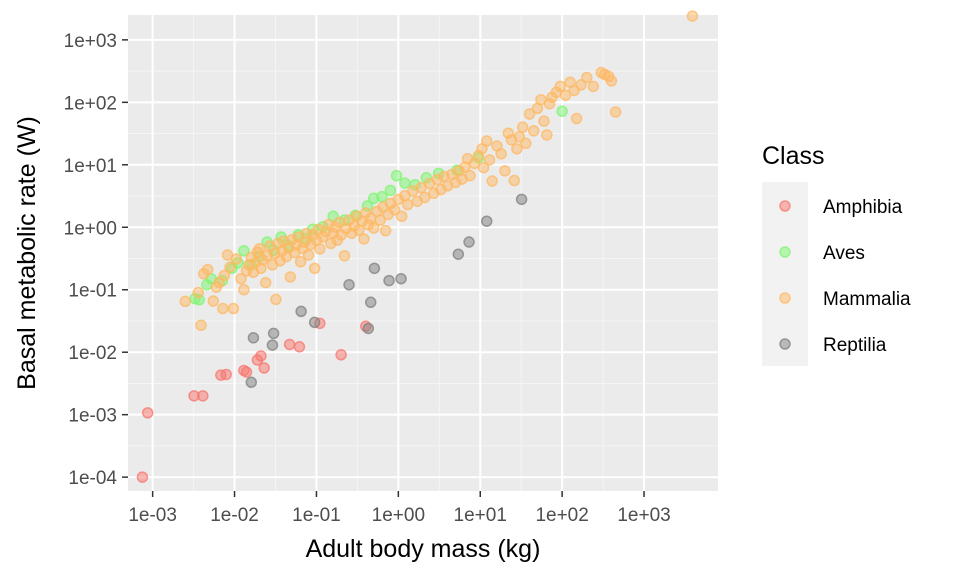 Image resolution: width=960 pixels, height=576 pixels. Describe the element at coordinates (423, 549) in the screenshot. I see `x-axis-title: Adult body mass (kg)` at that location.